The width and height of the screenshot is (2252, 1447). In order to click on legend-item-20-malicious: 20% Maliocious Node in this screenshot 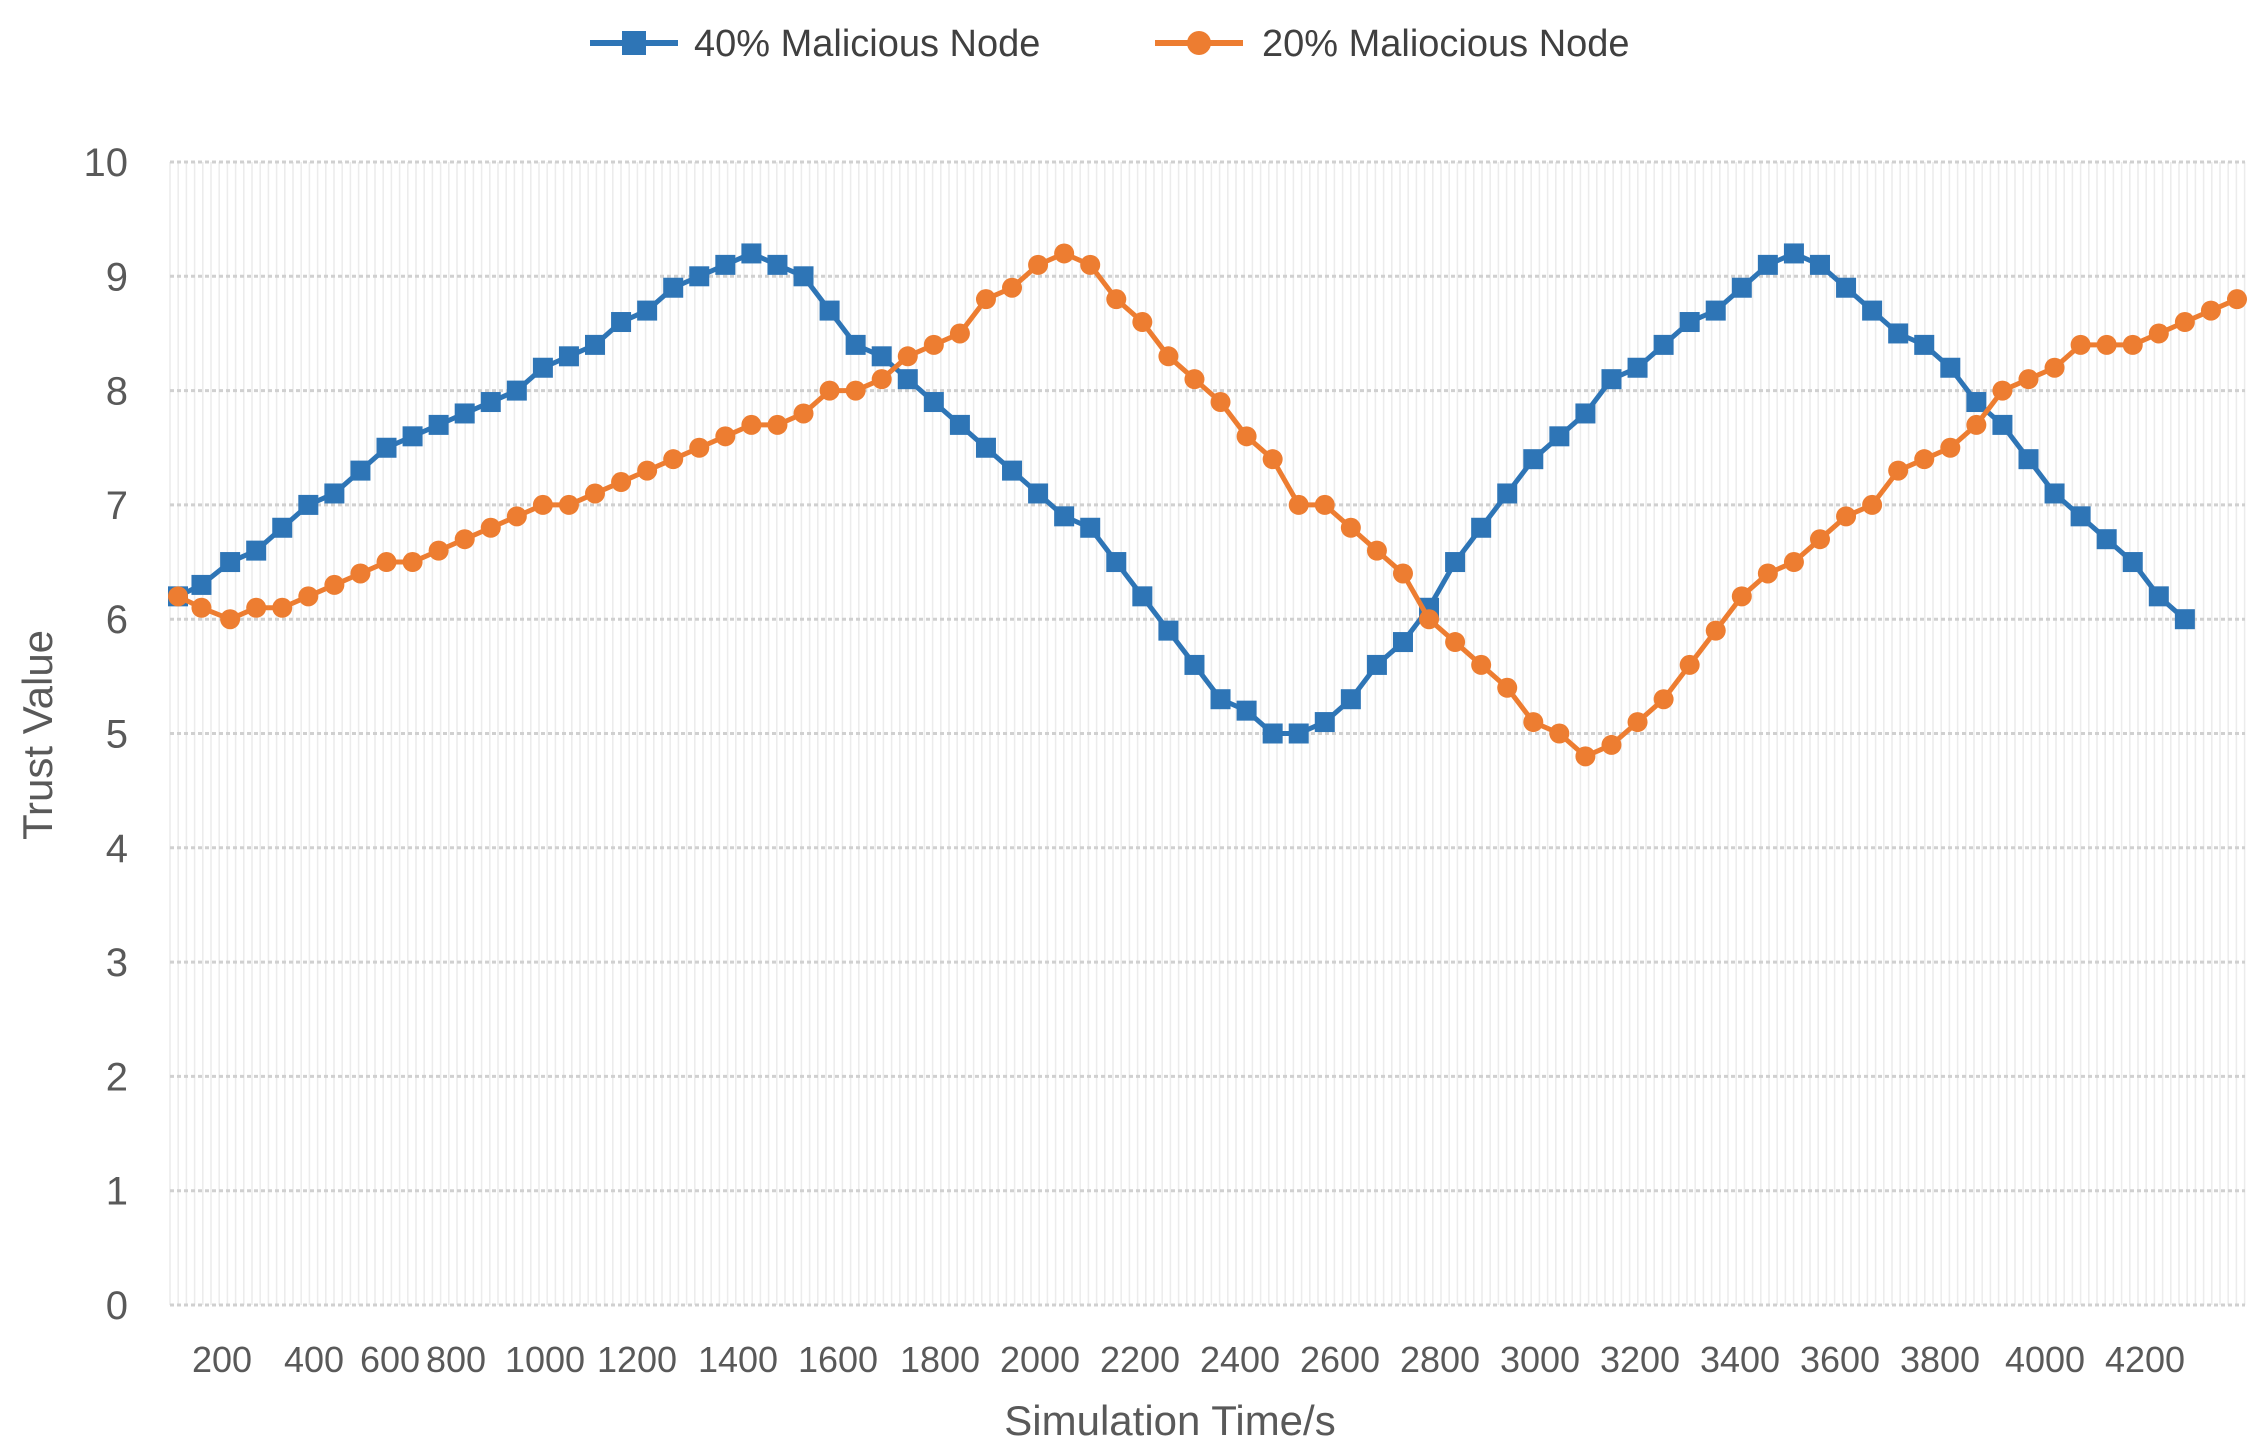, I will do `click(1392, 44)`.